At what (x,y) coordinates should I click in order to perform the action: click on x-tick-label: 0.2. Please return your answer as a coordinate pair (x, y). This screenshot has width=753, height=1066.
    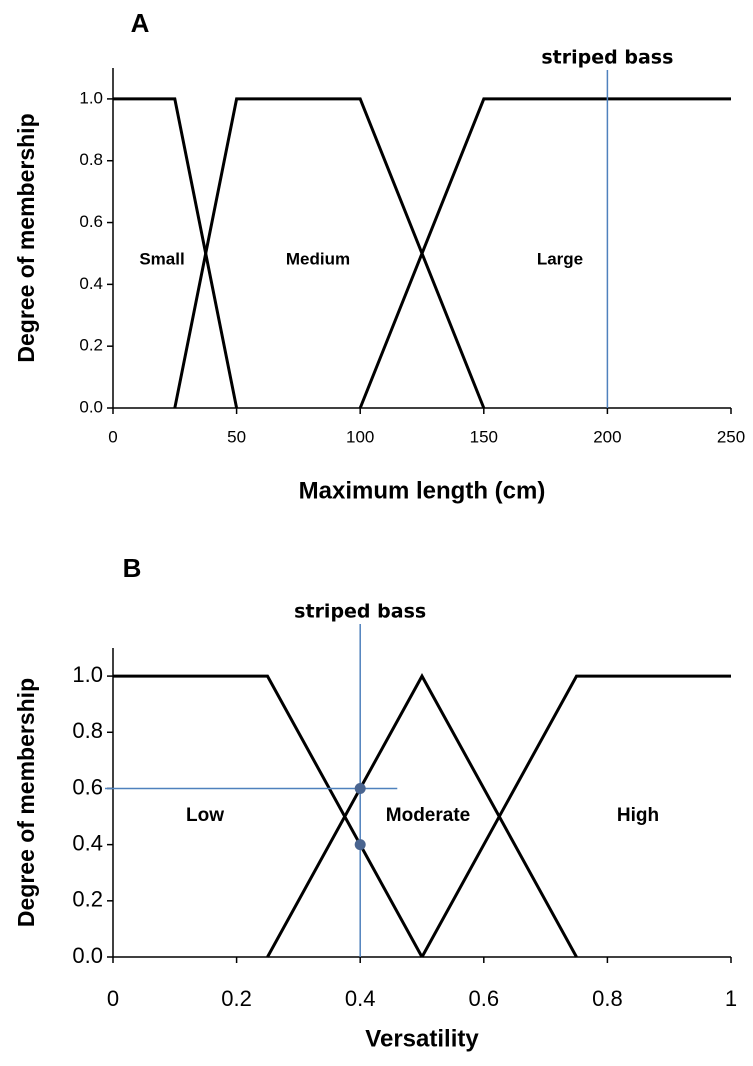
    Looking at the image, I should click on (236, 998).